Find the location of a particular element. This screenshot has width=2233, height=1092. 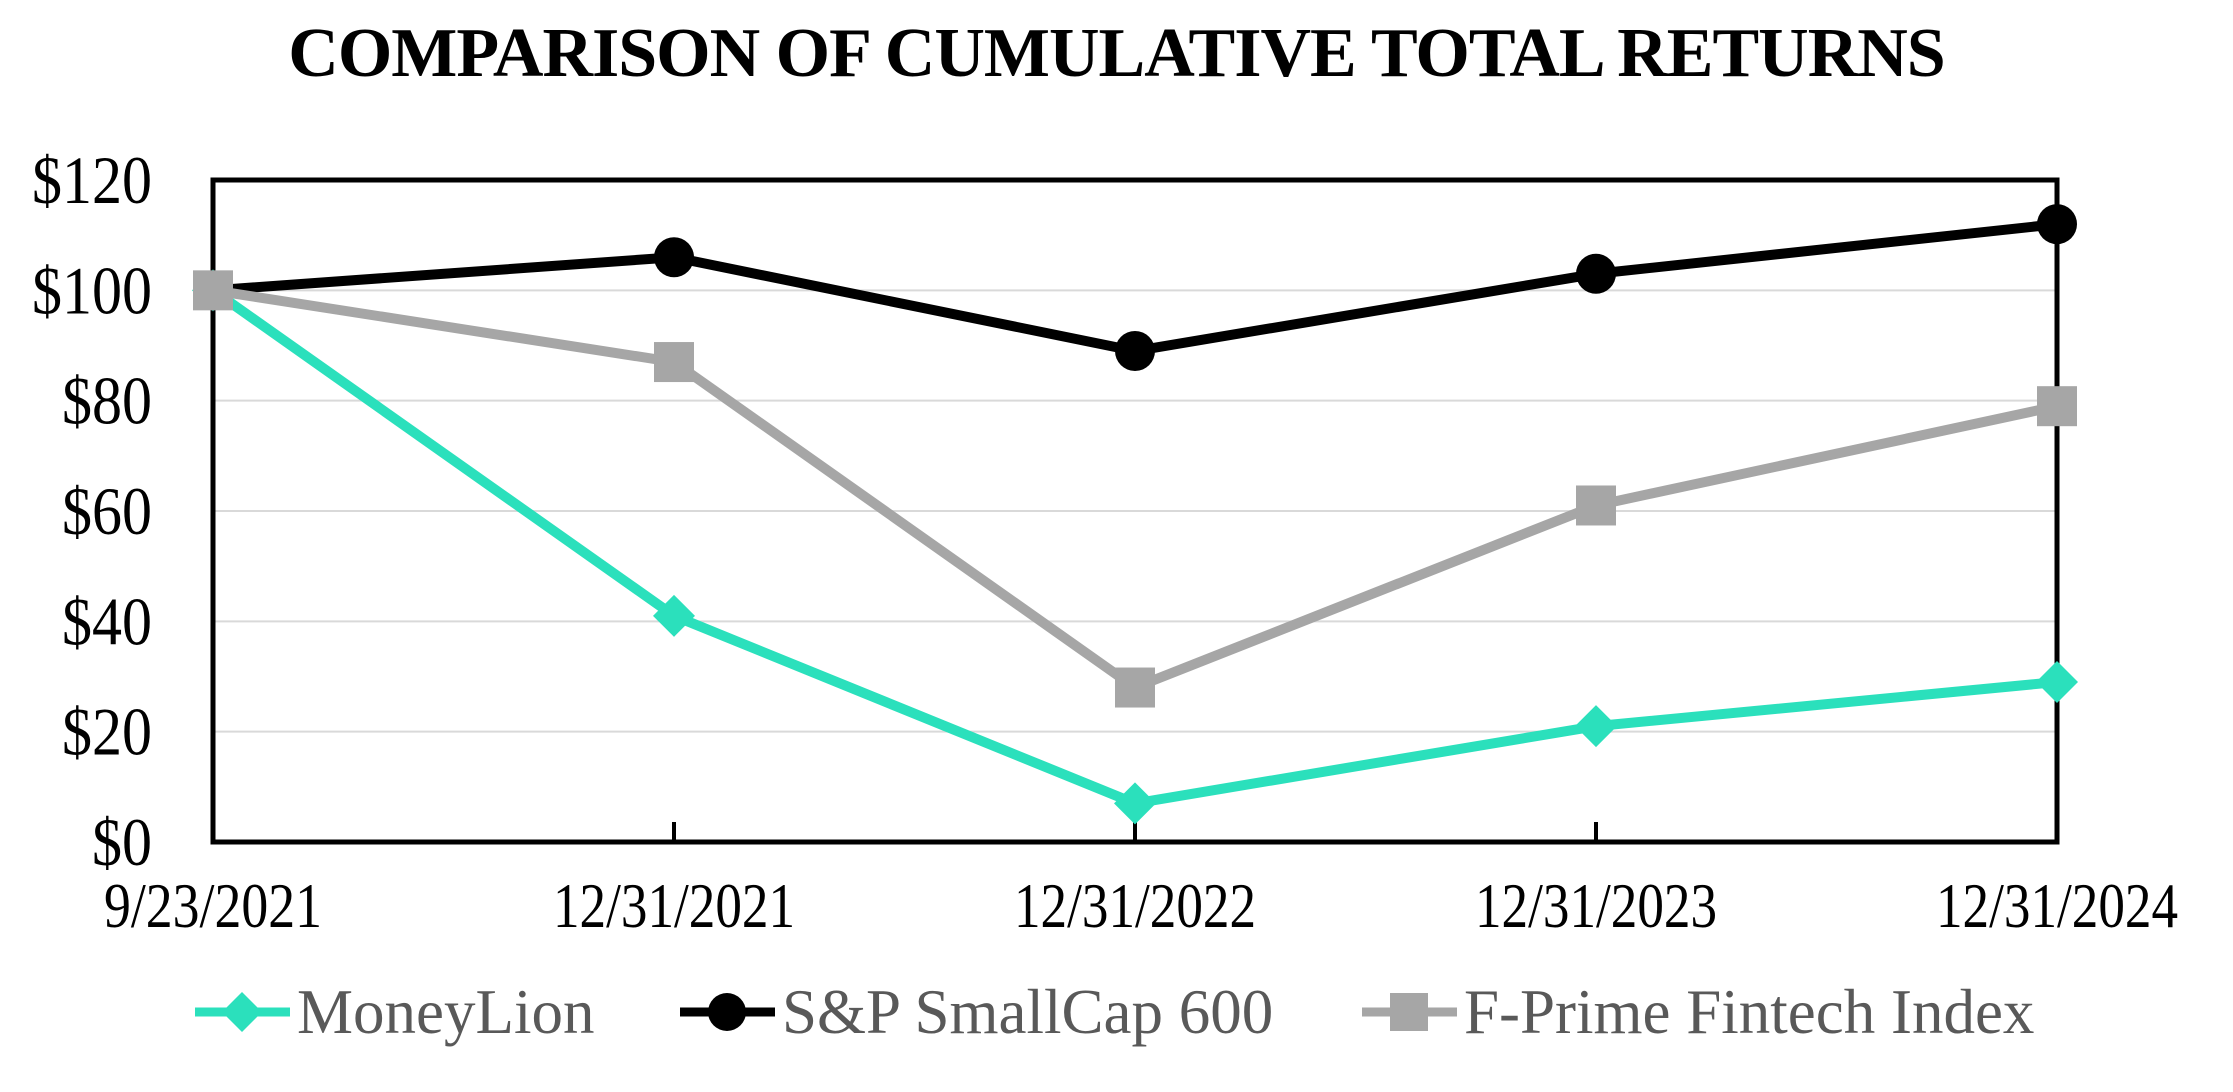

legend-label: MoneyLion is located at coordinates (446, 1011).